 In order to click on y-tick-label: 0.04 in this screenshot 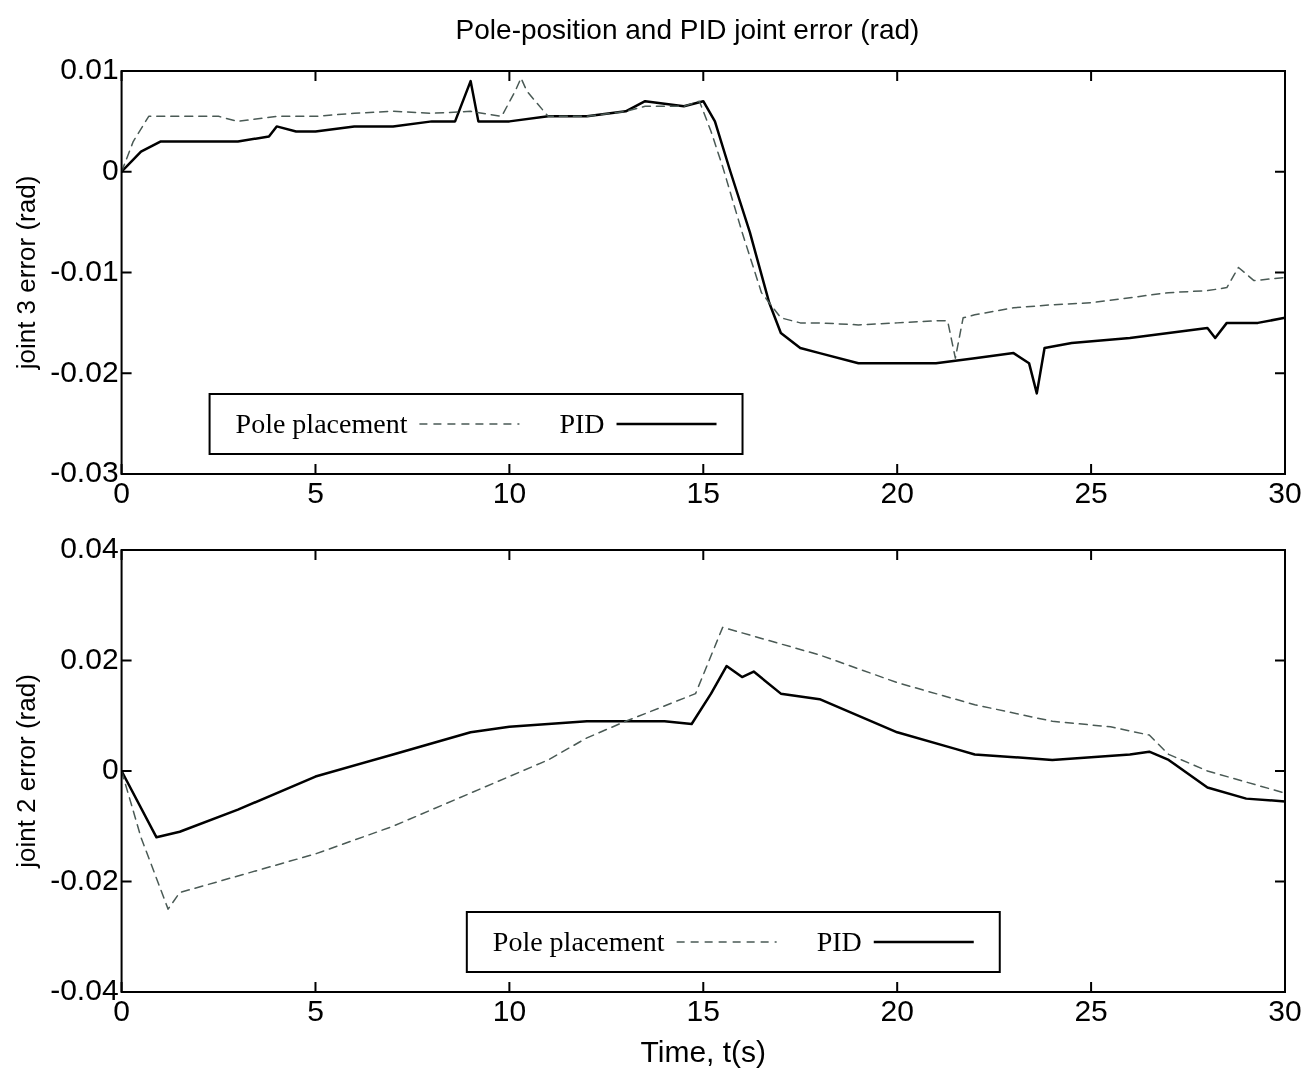, I will do `click(89, 548)`.